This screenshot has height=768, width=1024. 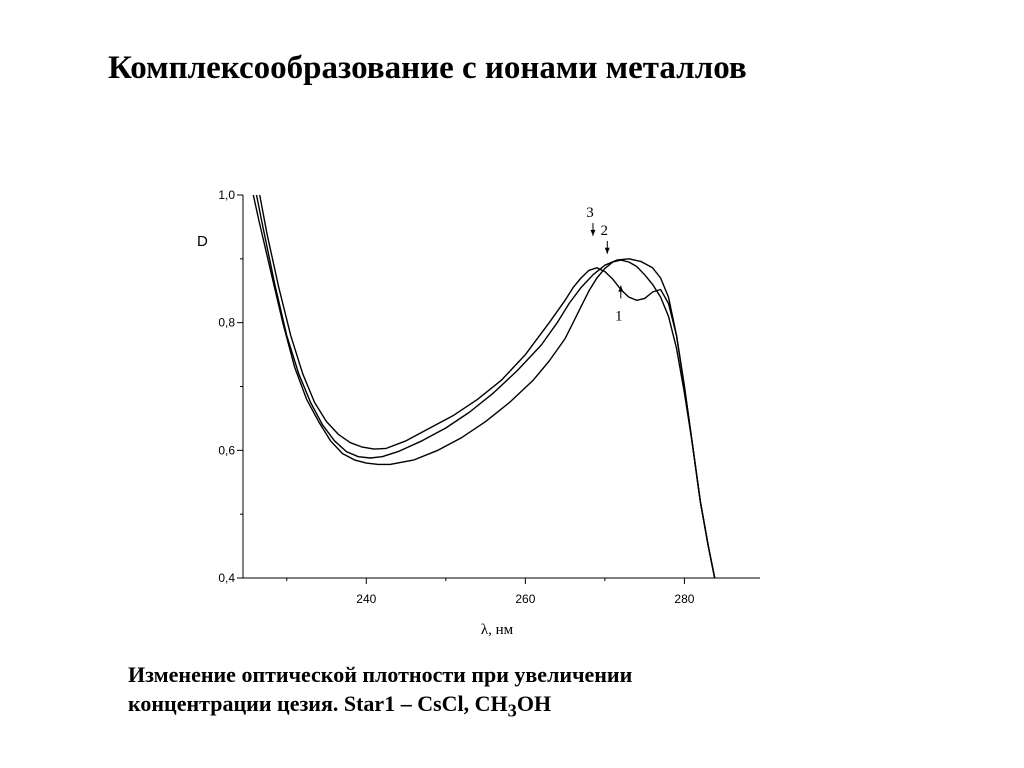 What do you see at coordinates (512, 710) in the screenshot?
I see `caption-subscript: 3` at bounding box center [512, 710].